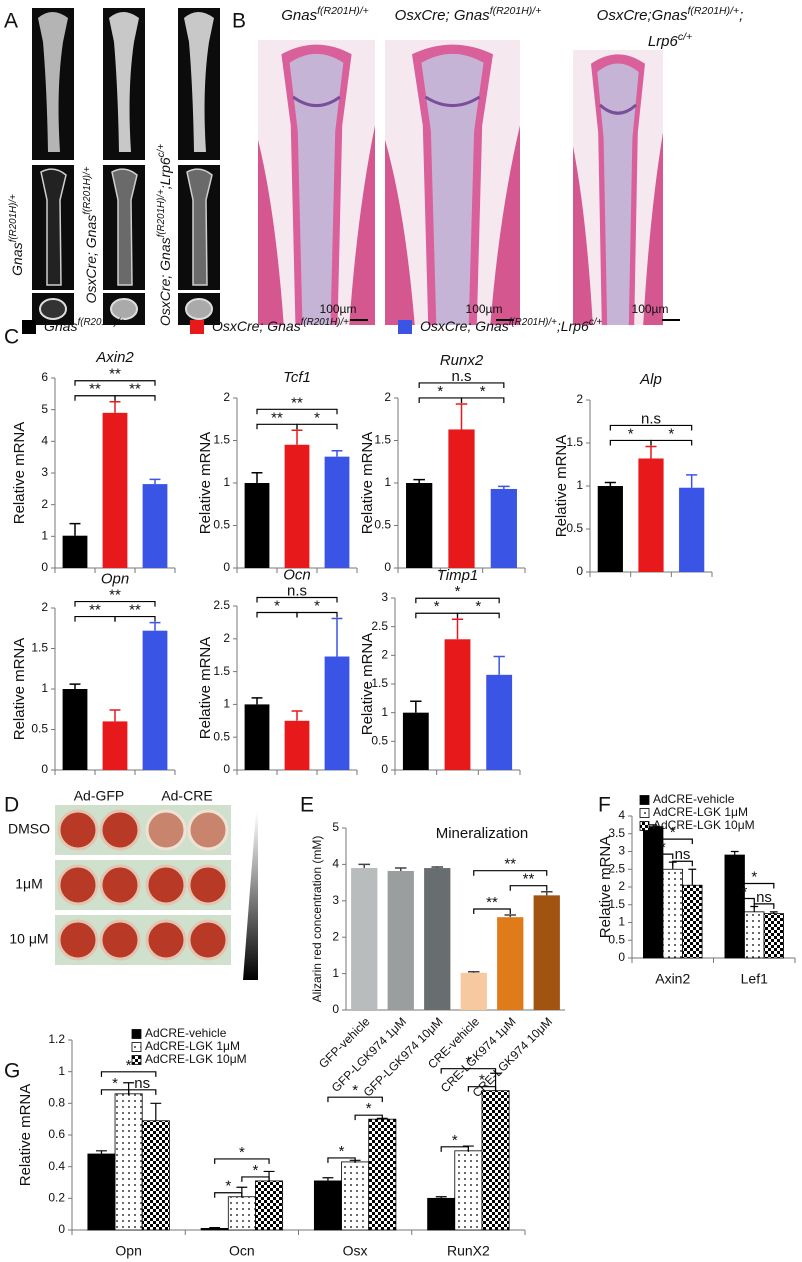 This screenshot has width=802, height=1262. What do you see at coordinates (670, 40) in the screenshot?
I see `image-caption: Lrp6c/+` at bounding box center [670, 40].